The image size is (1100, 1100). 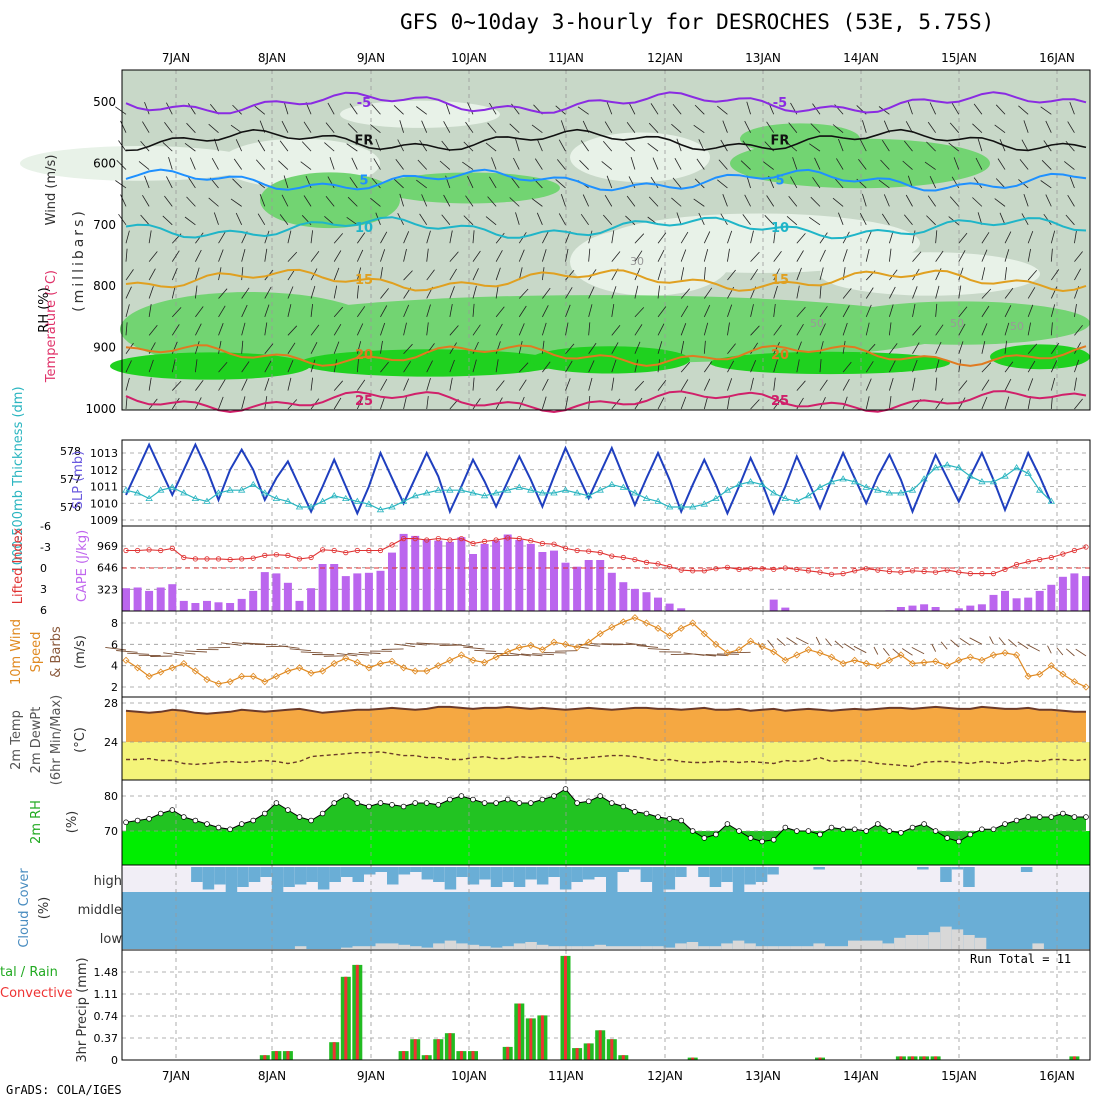 What do you see at coordinates (114, 666) in the screenshot?
I see `p4-ytick-1: 4` at bounding box center [114, 666].